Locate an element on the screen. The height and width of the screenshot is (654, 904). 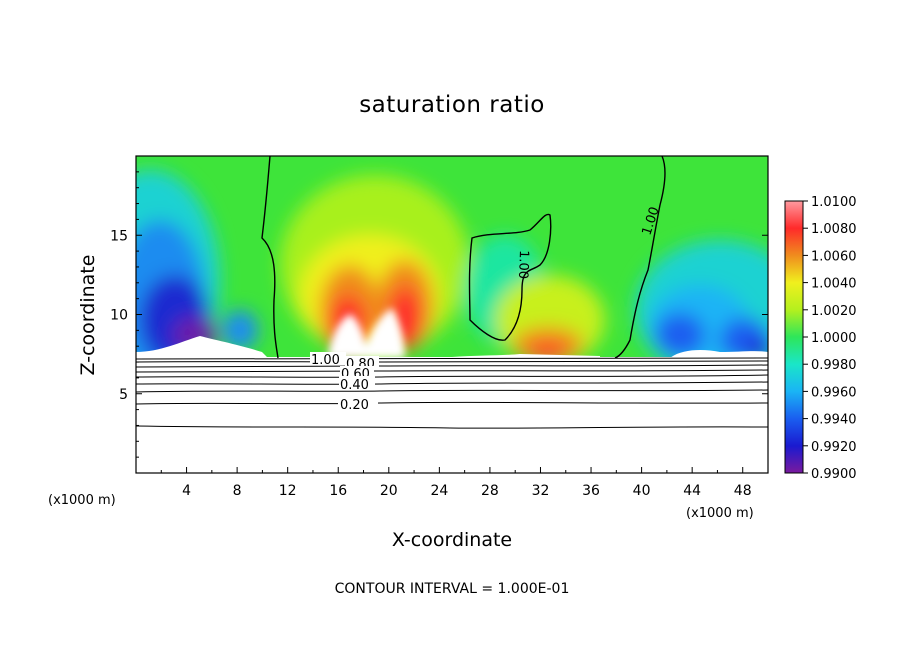
contour-lines-upper is located at coordinates (463, 257).